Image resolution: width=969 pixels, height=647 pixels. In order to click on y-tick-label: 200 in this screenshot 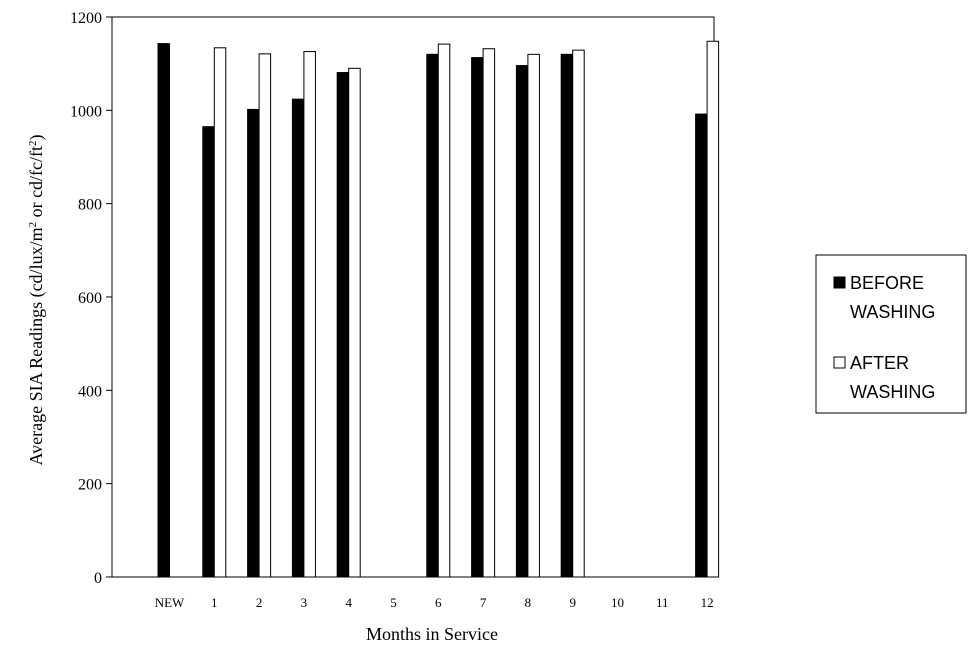, I will do `click(90, 485)`.